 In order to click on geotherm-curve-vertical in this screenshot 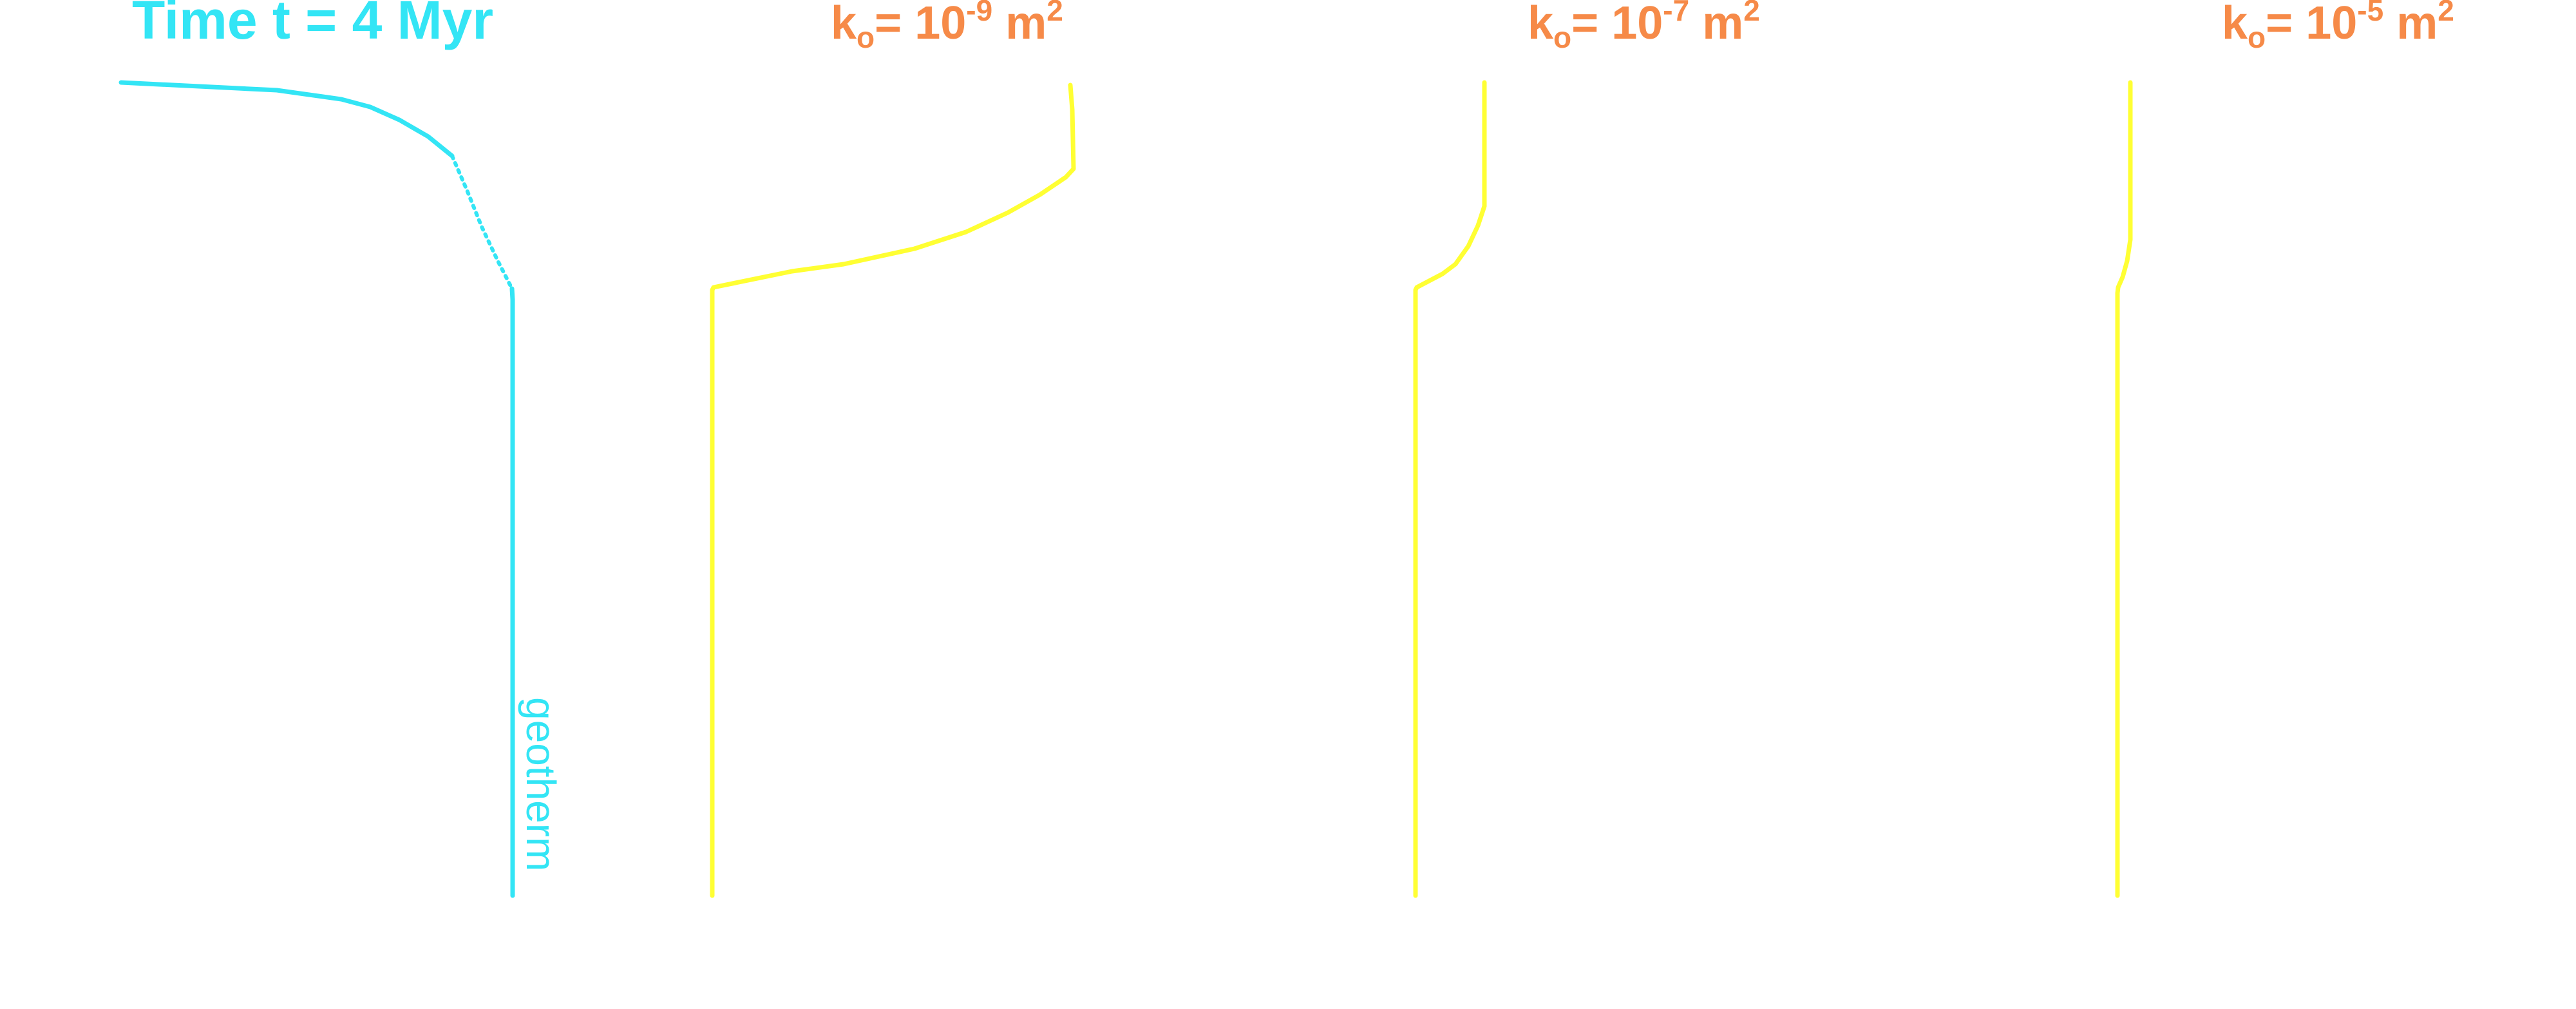, I will do `click(512, 592)`.